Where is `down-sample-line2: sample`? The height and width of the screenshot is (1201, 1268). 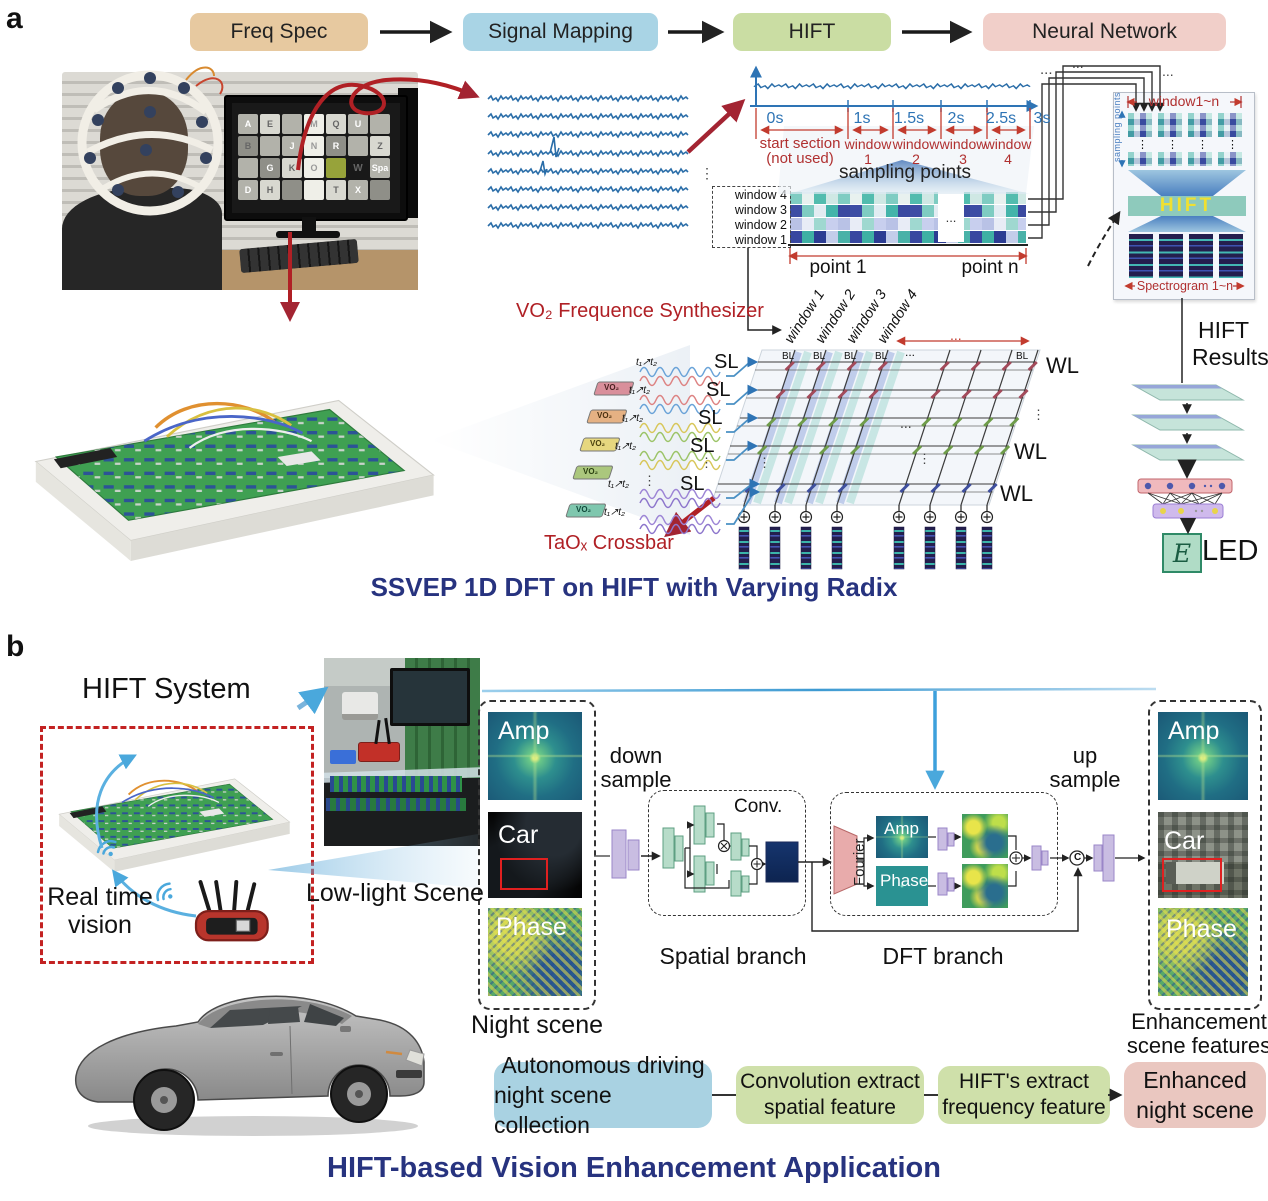
down-sample-line2: sample is located at coordinates (636, 779).